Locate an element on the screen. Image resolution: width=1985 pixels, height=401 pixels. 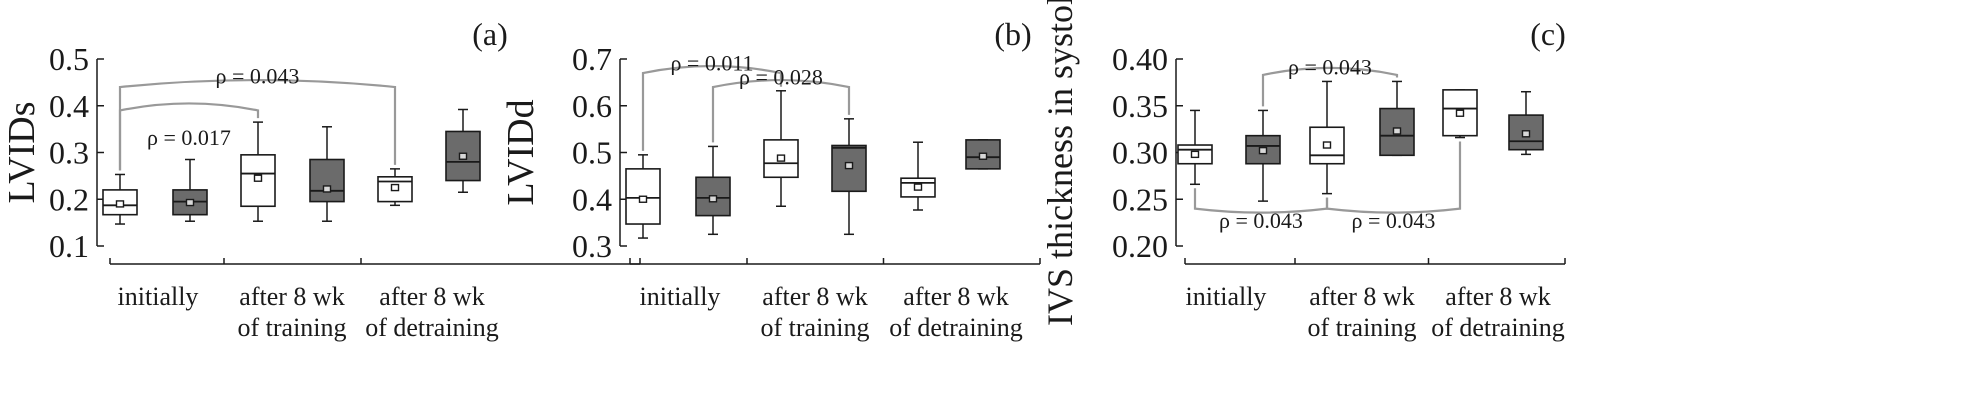
panel-label: (c) is located at coordinates (1548, 34).